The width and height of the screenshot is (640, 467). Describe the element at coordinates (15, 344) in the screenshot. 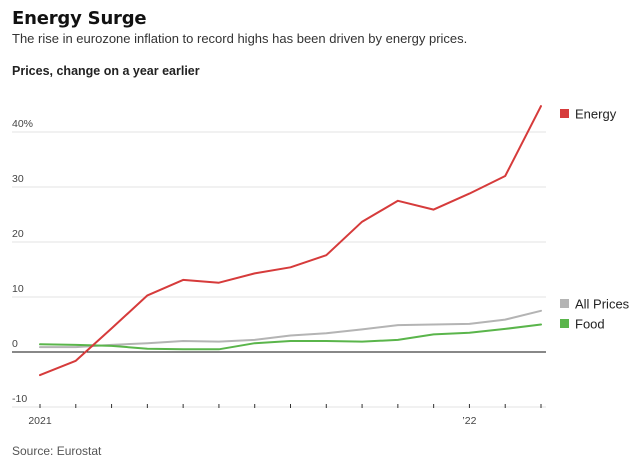

I see `y-tick-label: 0` at that location.